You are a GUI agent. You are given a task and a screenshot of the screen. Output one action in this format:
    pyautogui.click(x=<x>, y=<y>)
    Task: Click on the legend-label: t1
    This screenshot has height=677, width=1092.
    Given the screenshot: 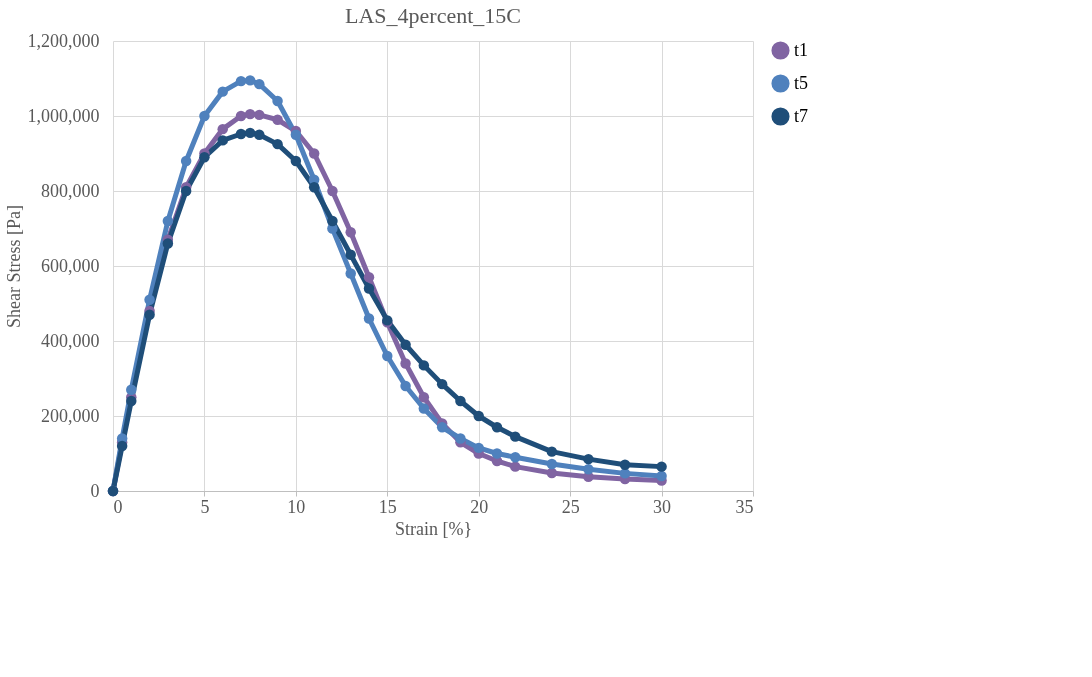 What is the action you would take?
    pyautogui.click(x=801, y=49)
    